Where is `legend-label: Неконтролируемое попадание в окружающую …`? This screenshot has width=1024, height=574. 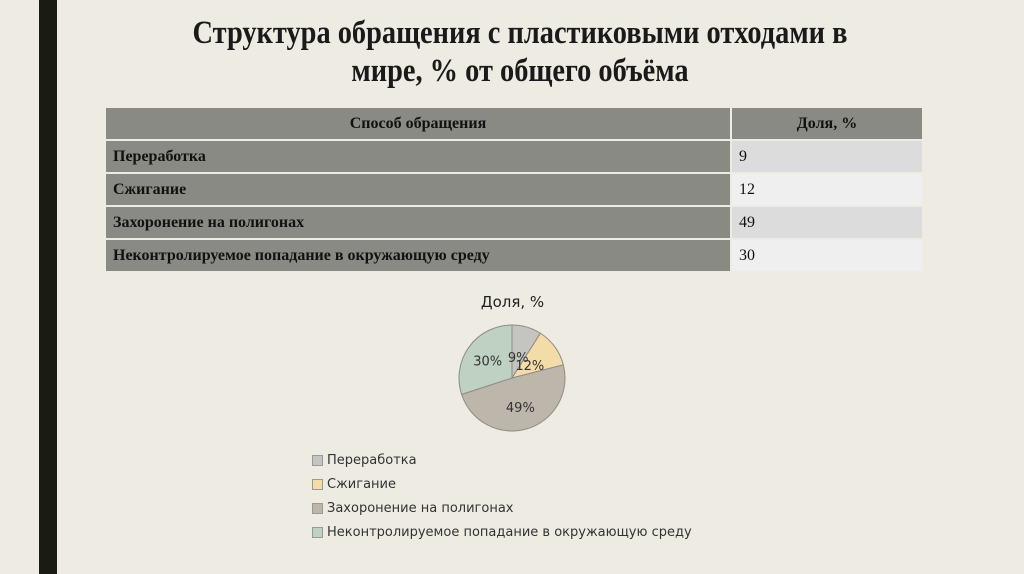
legend-label: Неконтролируемое попадание в окружающую … is located at coordinates (509, 532).